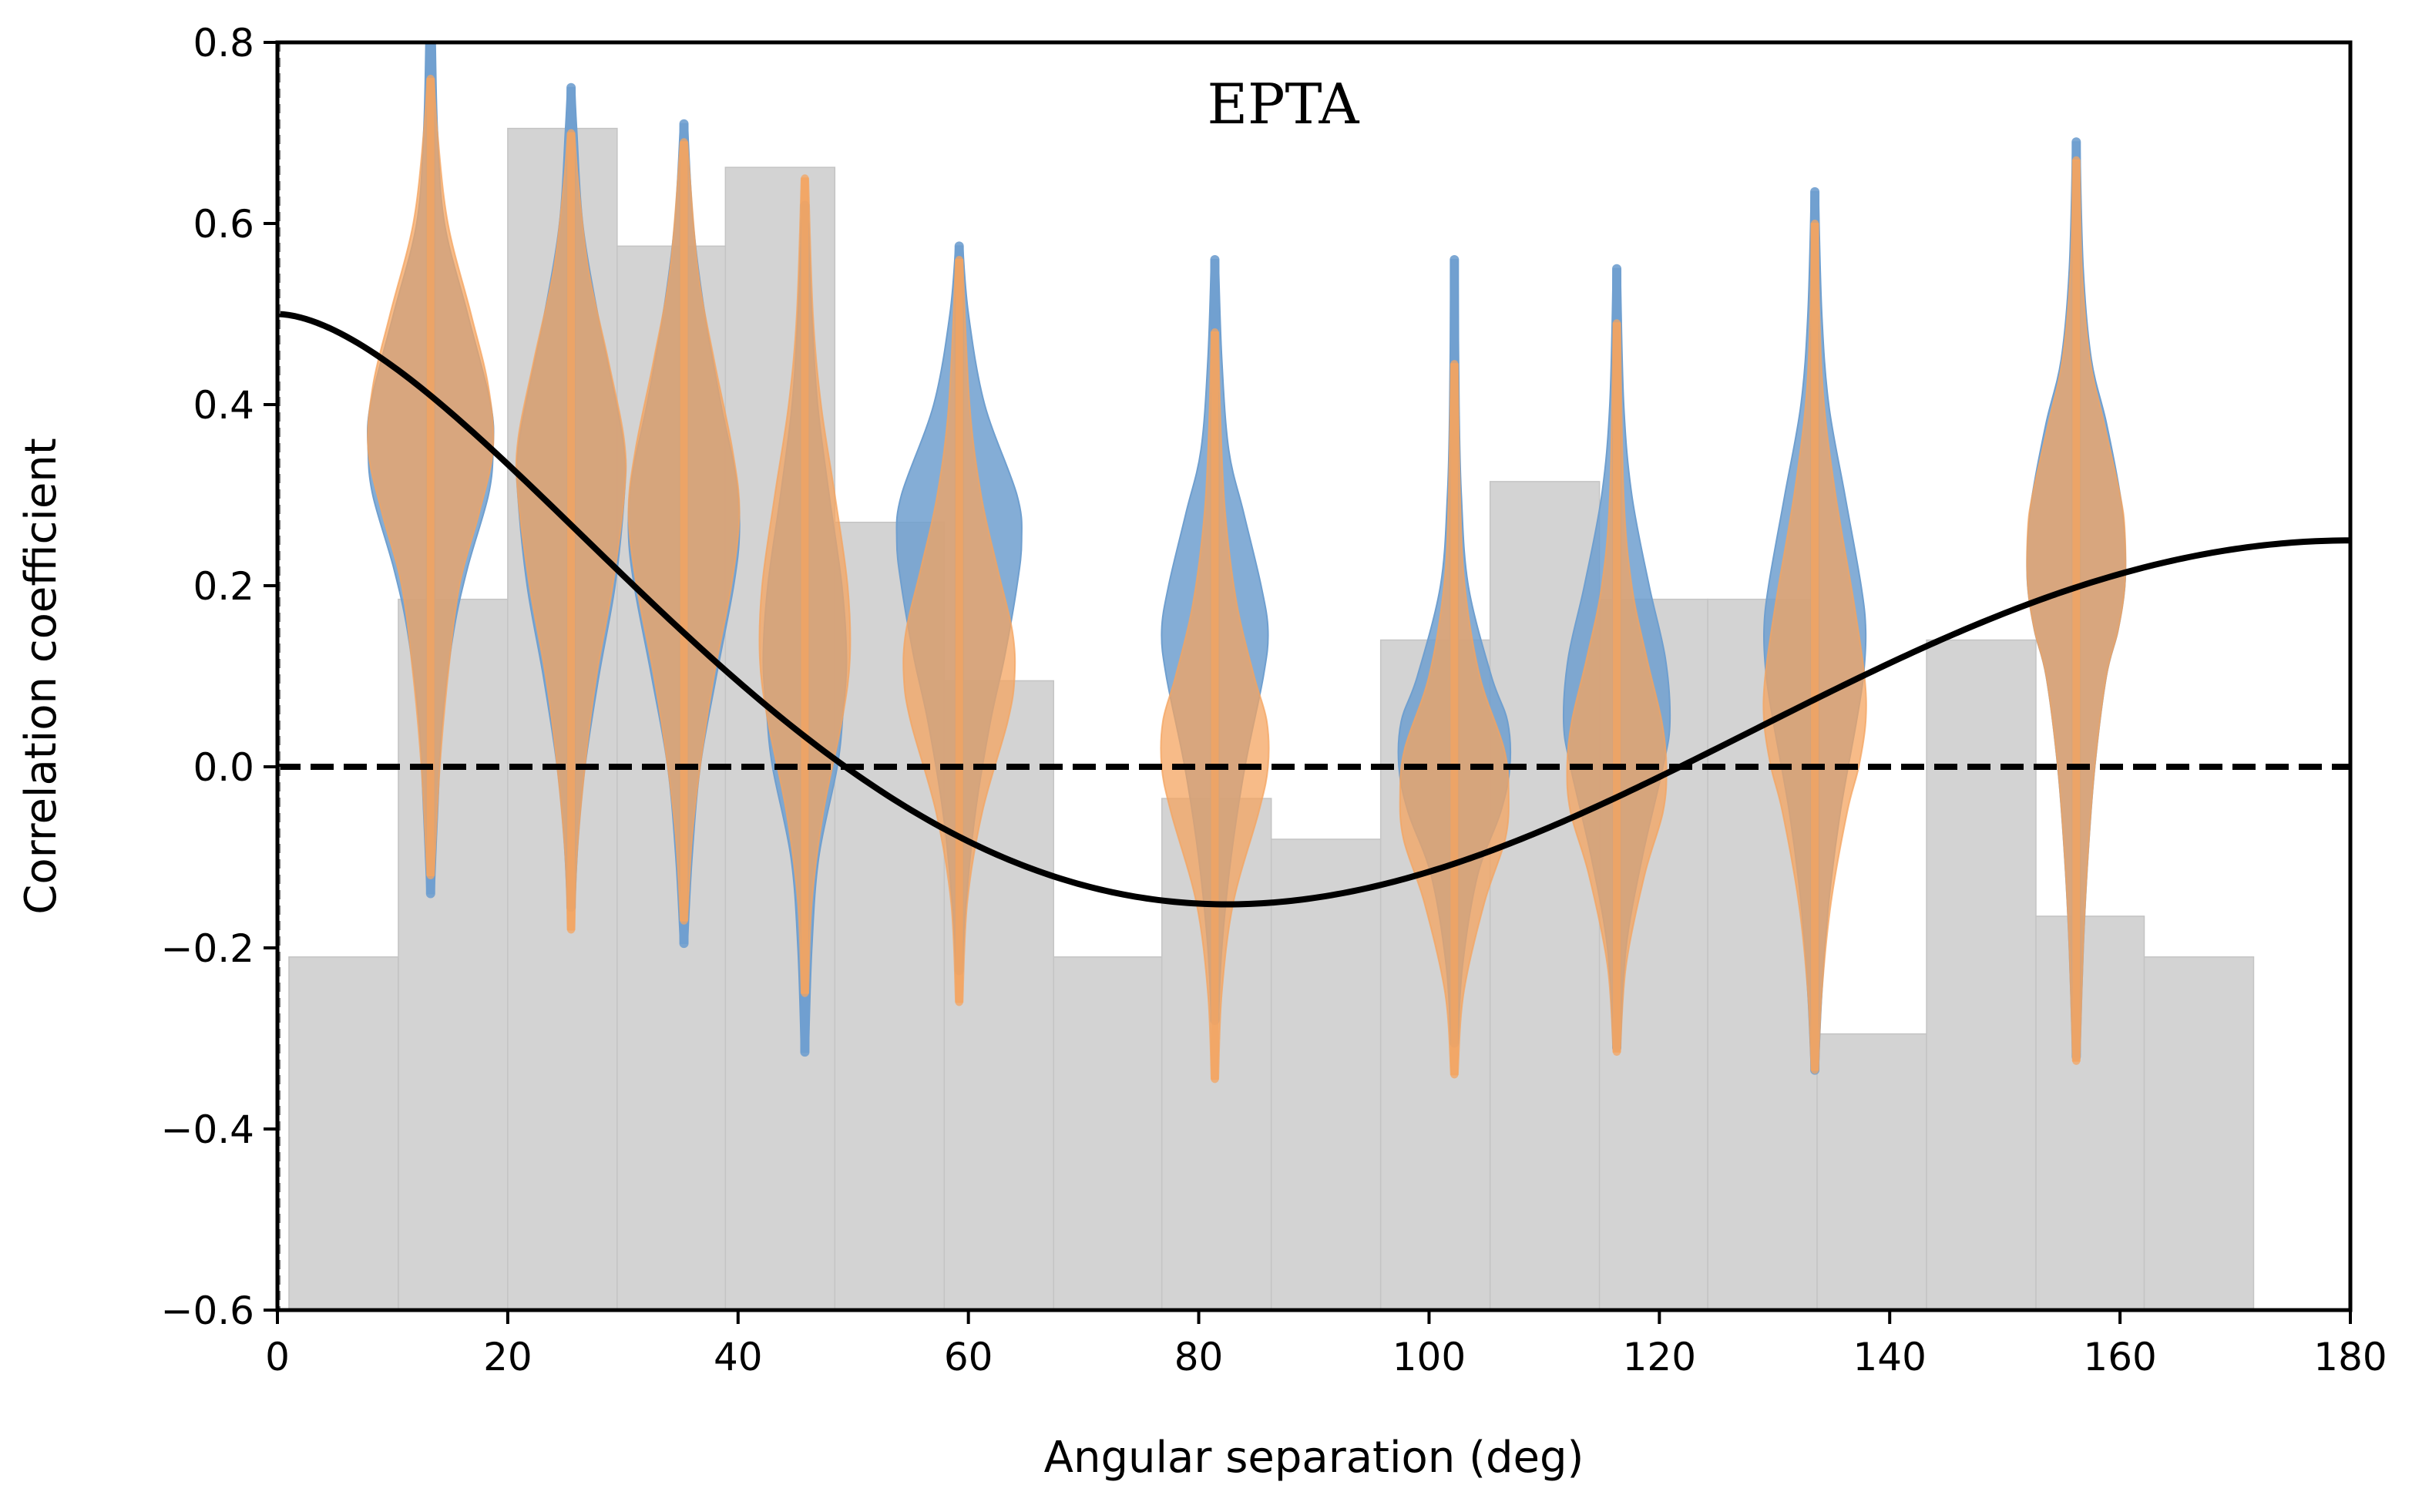  What do you see at coordinates (968, 1357) in the screenshot?
I see `x-tick-label-3: 60` at bounding box center [968, 1357].